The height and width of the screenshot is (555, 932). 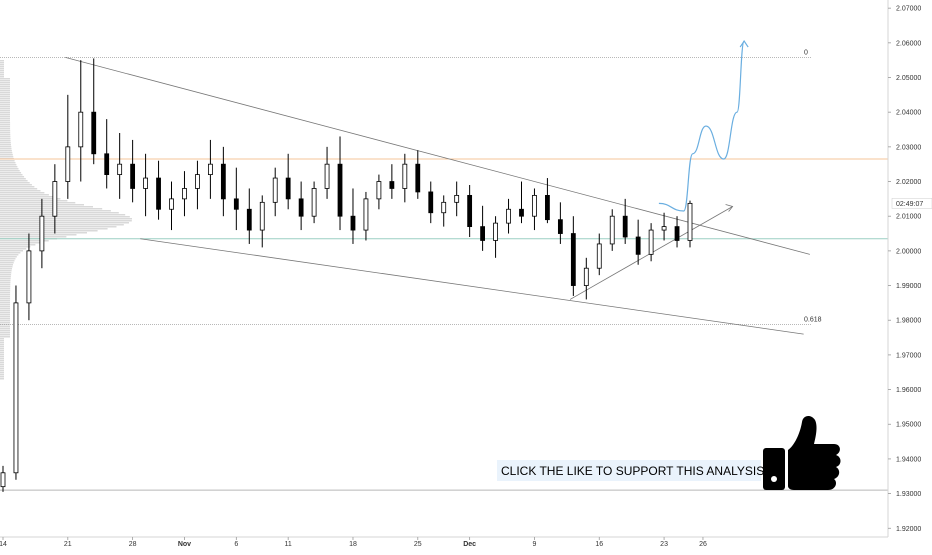 I want to click on y-tick-label: 2.00000, so click(x=908, y=251).